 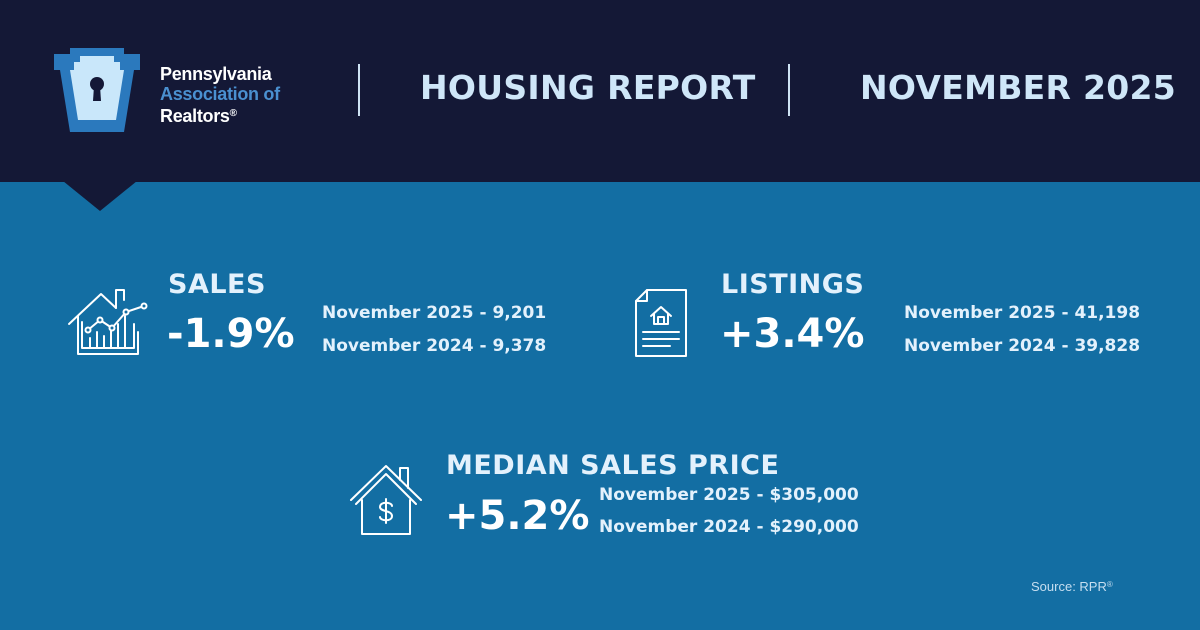 What do you see at coordinates (386, 500) in the screenshot?
I see `house-dollar-icon` at bounding box center [386, 500].